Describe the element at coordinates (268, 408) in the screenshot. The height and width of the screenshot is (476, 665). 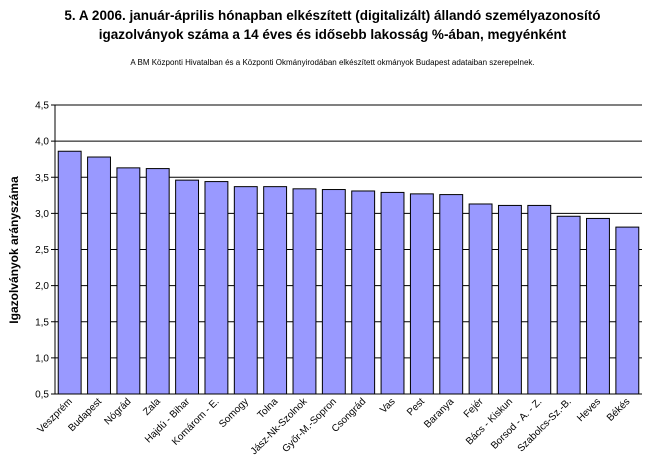
I see `x-tick-label: Tolna` at that location.